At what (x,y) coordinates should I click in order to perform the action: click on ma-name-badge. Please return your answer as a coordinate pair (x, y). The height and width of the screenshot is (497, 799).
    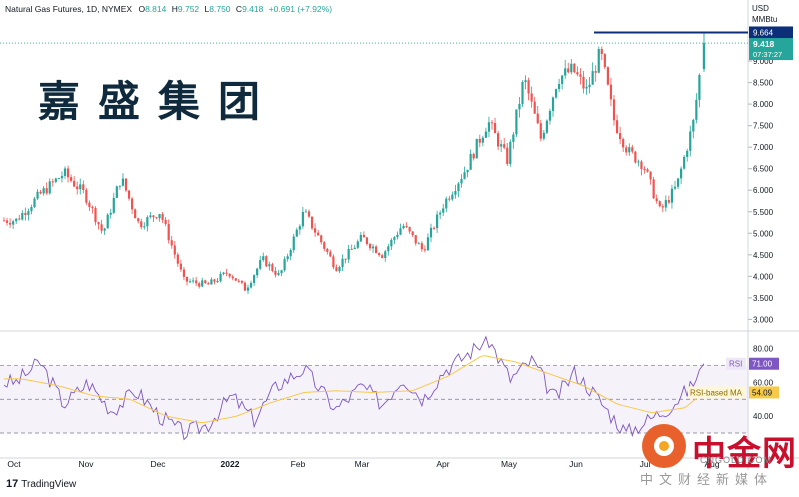
    Looking at the image, I should click on (717, 392).